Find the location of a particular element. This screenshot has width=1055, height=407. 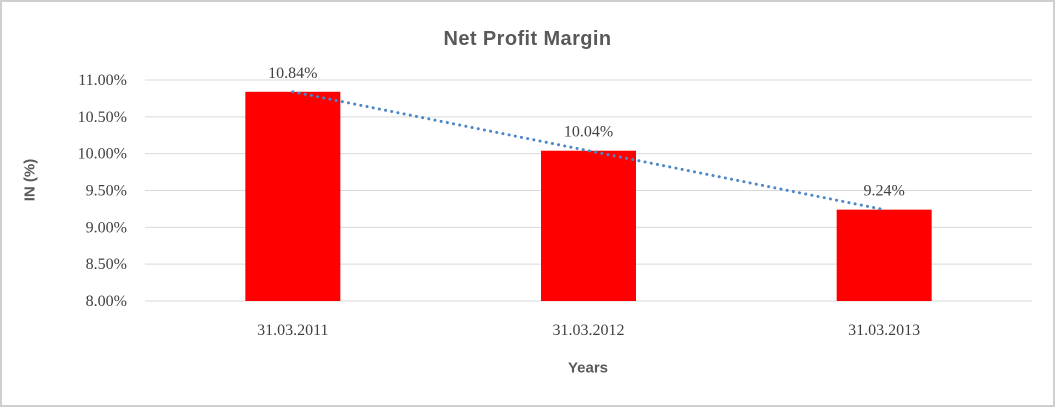

x-axis-title: Years is located at coordinates (588, 368).